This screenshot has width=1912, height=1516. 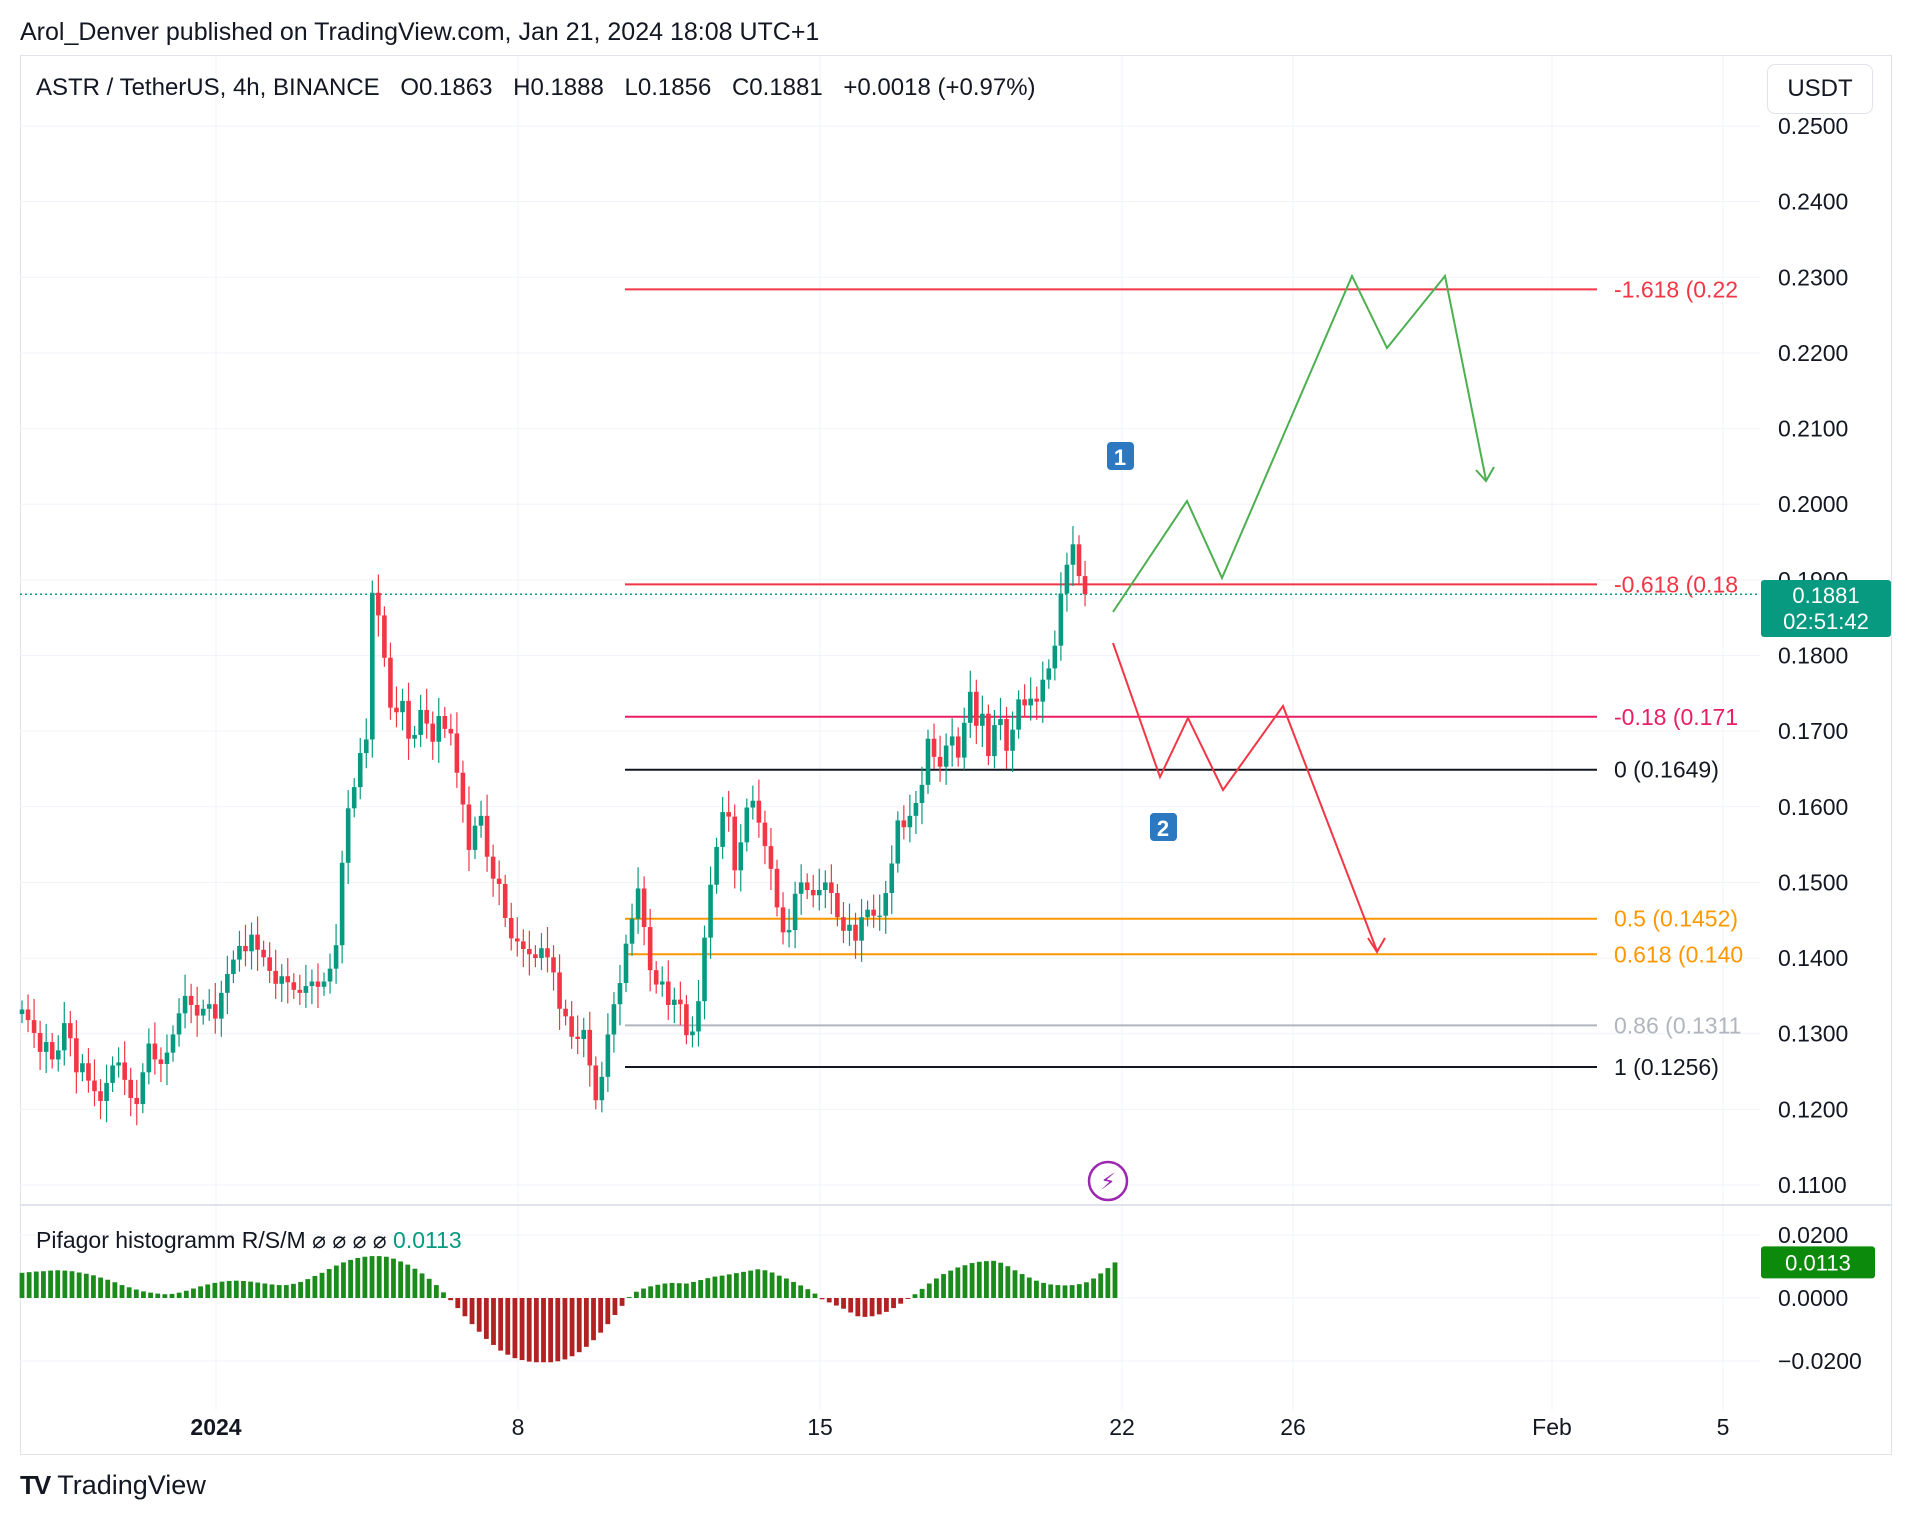 What do you see at coordinates (1485, 474) in the screenshot?
I see `bullish-arrow-head` at bounding box center [1485, 474].